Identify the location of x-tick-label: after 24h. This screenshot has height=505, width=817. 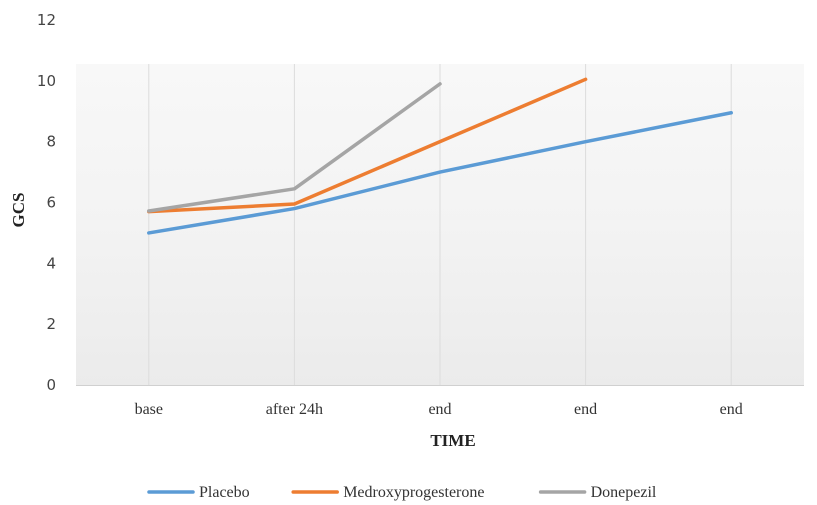
(294, 409).